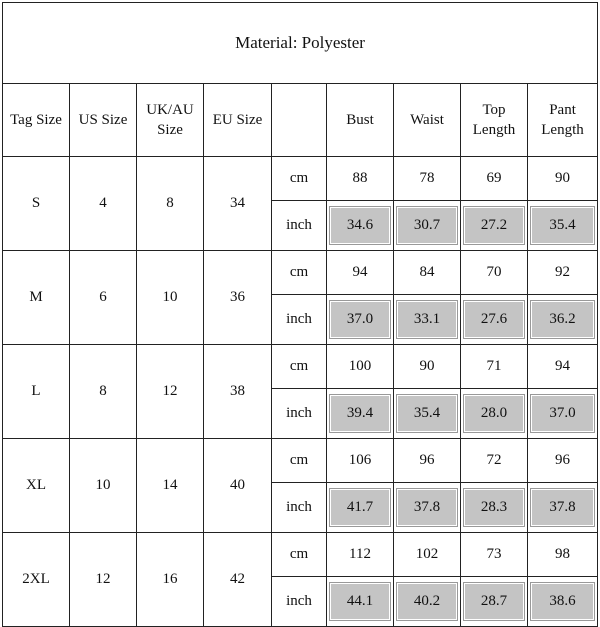  I want to click on bust-cm-cell: 112, so click(360, 554).